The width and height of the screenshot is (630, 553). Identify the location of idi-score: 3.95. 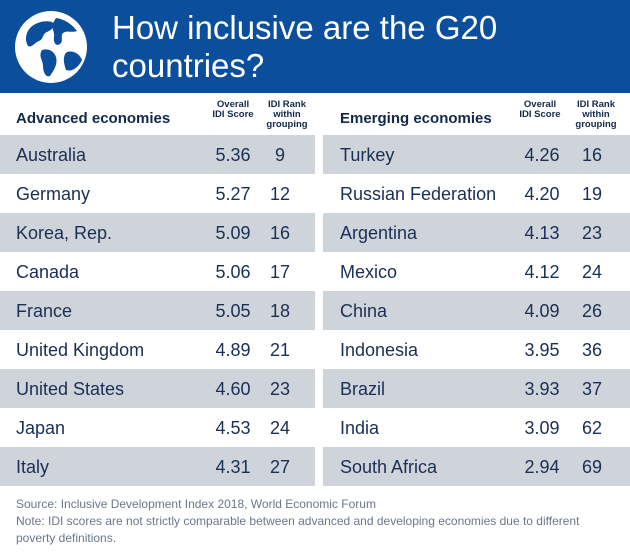
(542, 350).